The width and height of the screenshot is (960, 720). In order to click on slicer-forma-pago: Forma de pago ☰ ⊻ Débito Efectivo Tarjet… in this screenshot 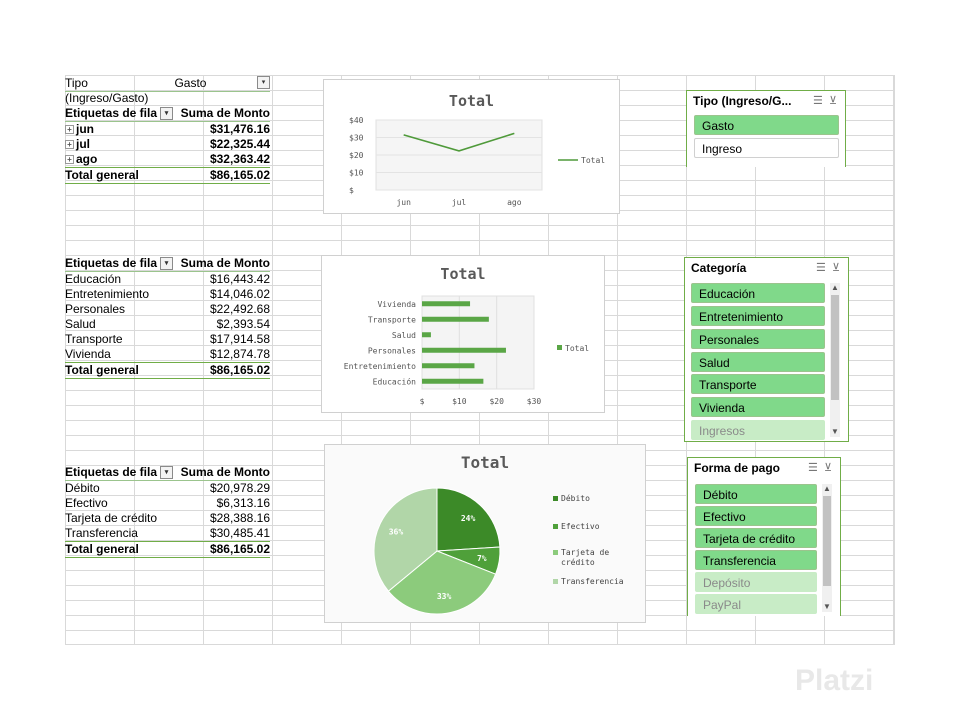, I will do `click(764, 536)`.